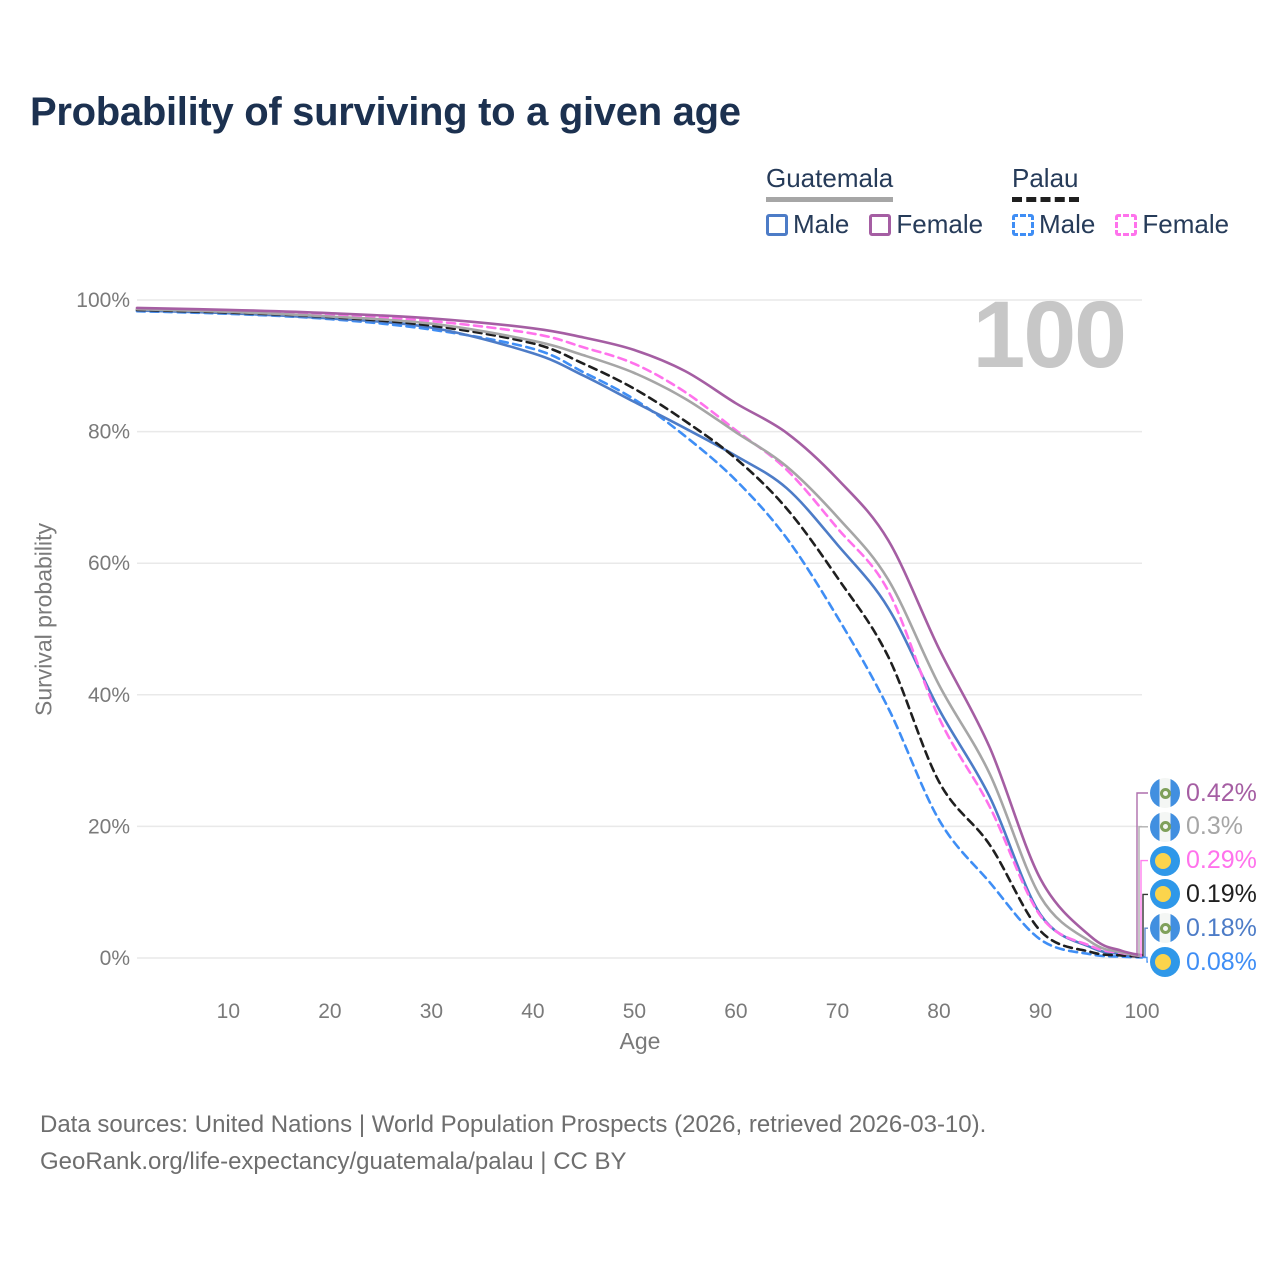 Image resolution: width=1280 pixels, height=1280 pixels. Describe the element at coordinates (1023, 224) in the screenshot. I see `palau-male-swatch-icon` at that location.